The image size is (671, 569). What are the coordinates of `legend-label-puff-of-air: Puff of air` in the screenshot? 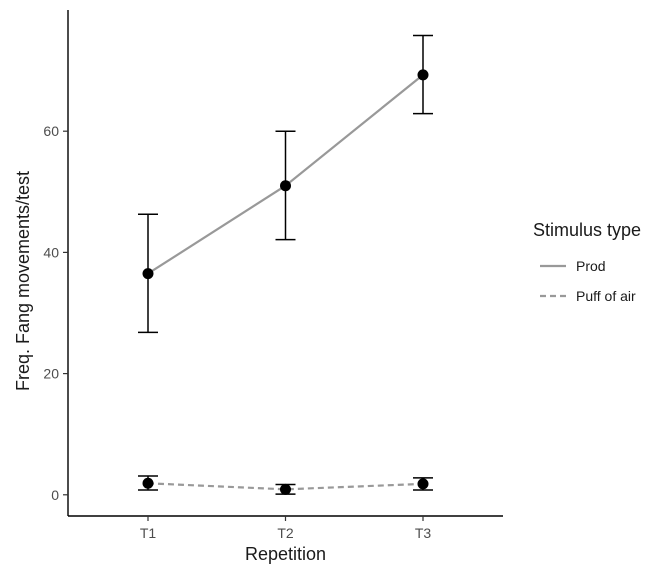 It's located at (606, 296).